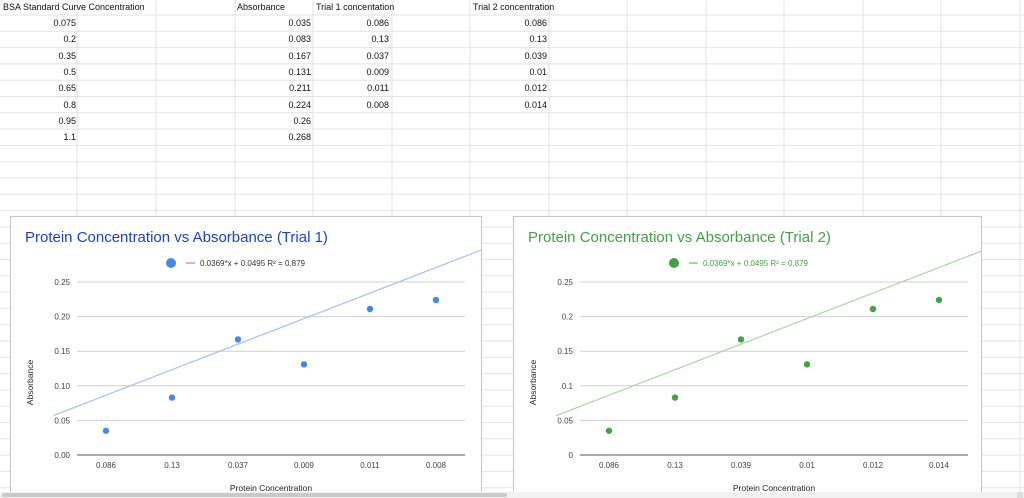 The image size is (1024, 498). Describe the element at coordinates (378, 88) in the screenshot. I see `trial1-cell: 0.011` at that location.